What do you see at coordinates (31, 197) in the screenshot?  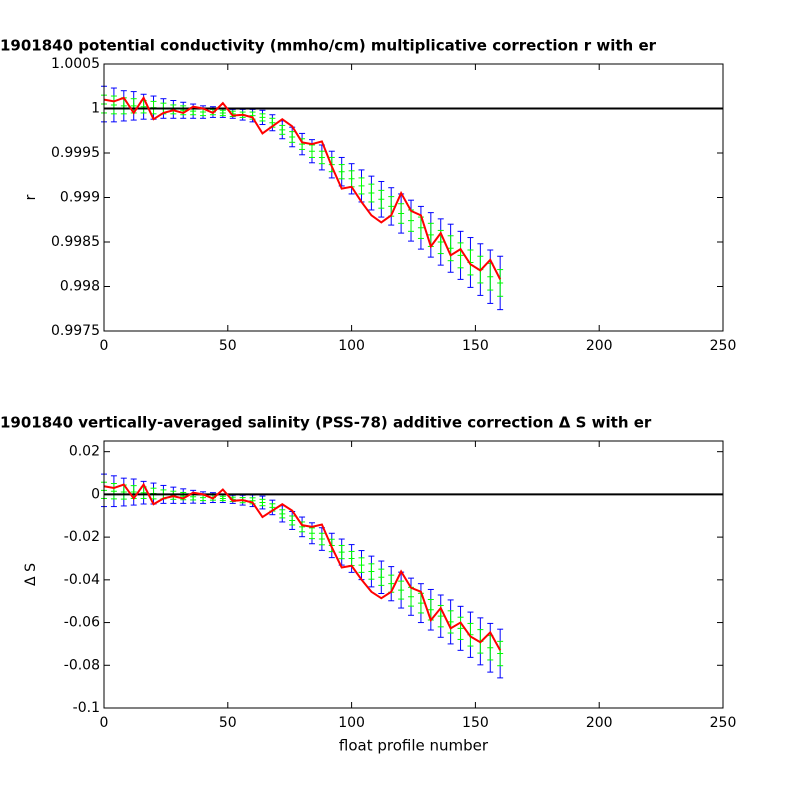 I see `y-axis-label: r` at bounding box center [31, 197].